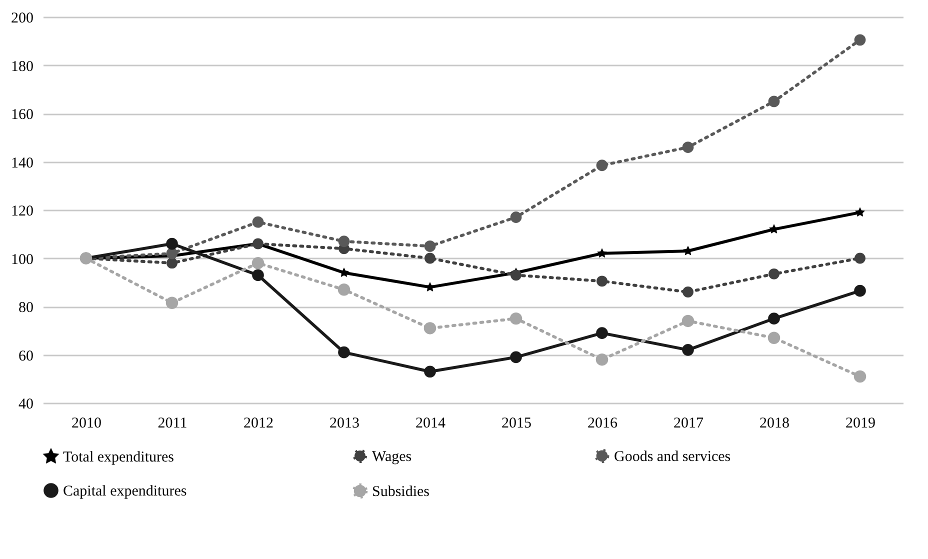  I want to click on legend-label: Capital expenditures, so click(125, 492).